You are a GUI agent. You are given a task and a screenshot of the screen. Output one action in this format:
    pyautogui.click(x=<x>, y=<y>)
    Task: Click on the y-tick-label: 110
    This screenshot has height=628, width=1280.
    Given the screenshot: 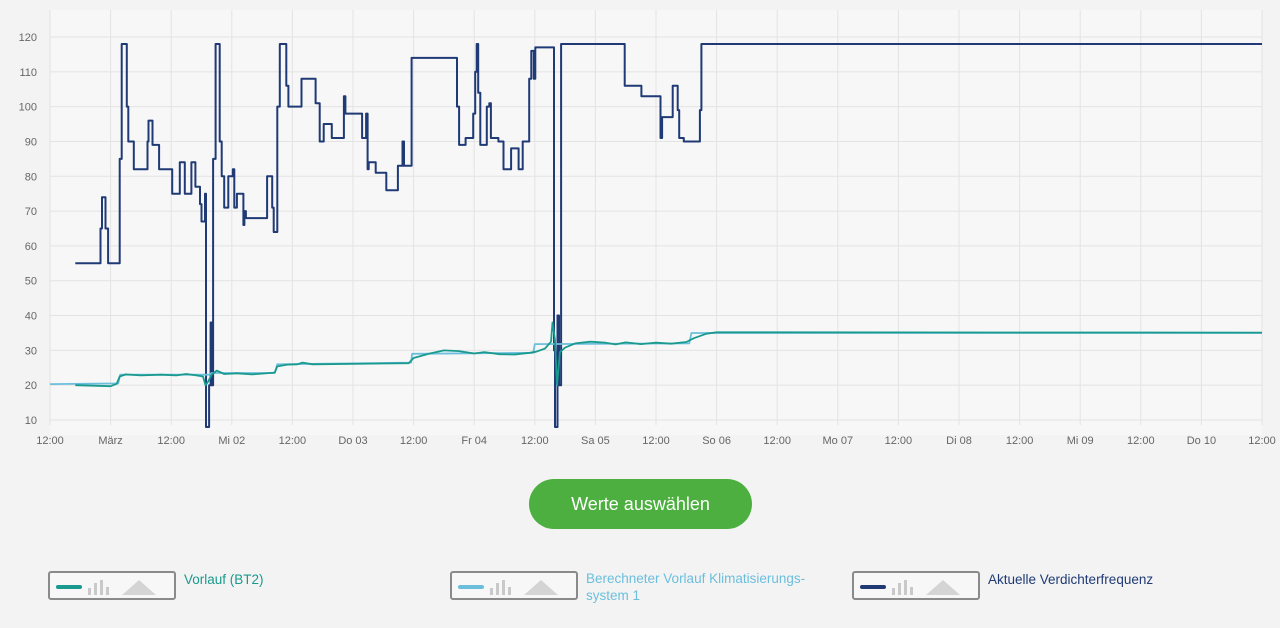 What is the action you would take?
    pyautogui.click(x=28, y=73)
    